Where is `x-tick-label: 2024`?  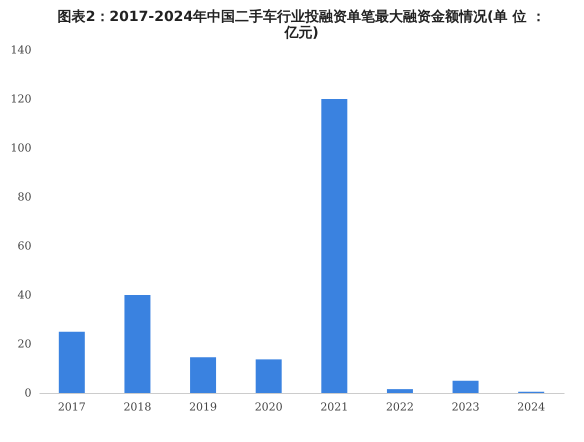 x-tick-label: 2024 is located at coordinates (531, 407).